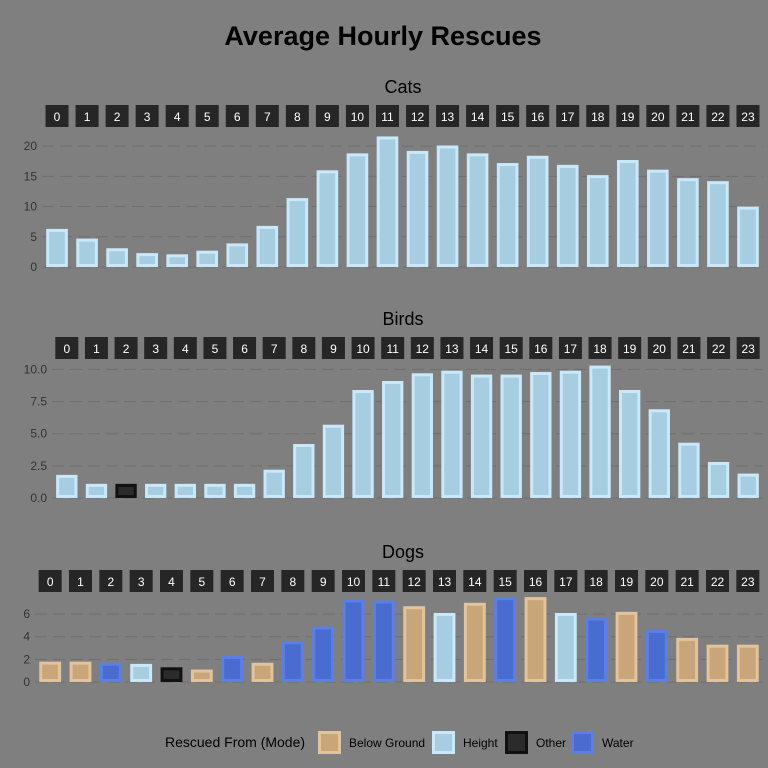 This screenshot has height=768, width=768. I want to click on legend-label: Water, so click(618, 743).